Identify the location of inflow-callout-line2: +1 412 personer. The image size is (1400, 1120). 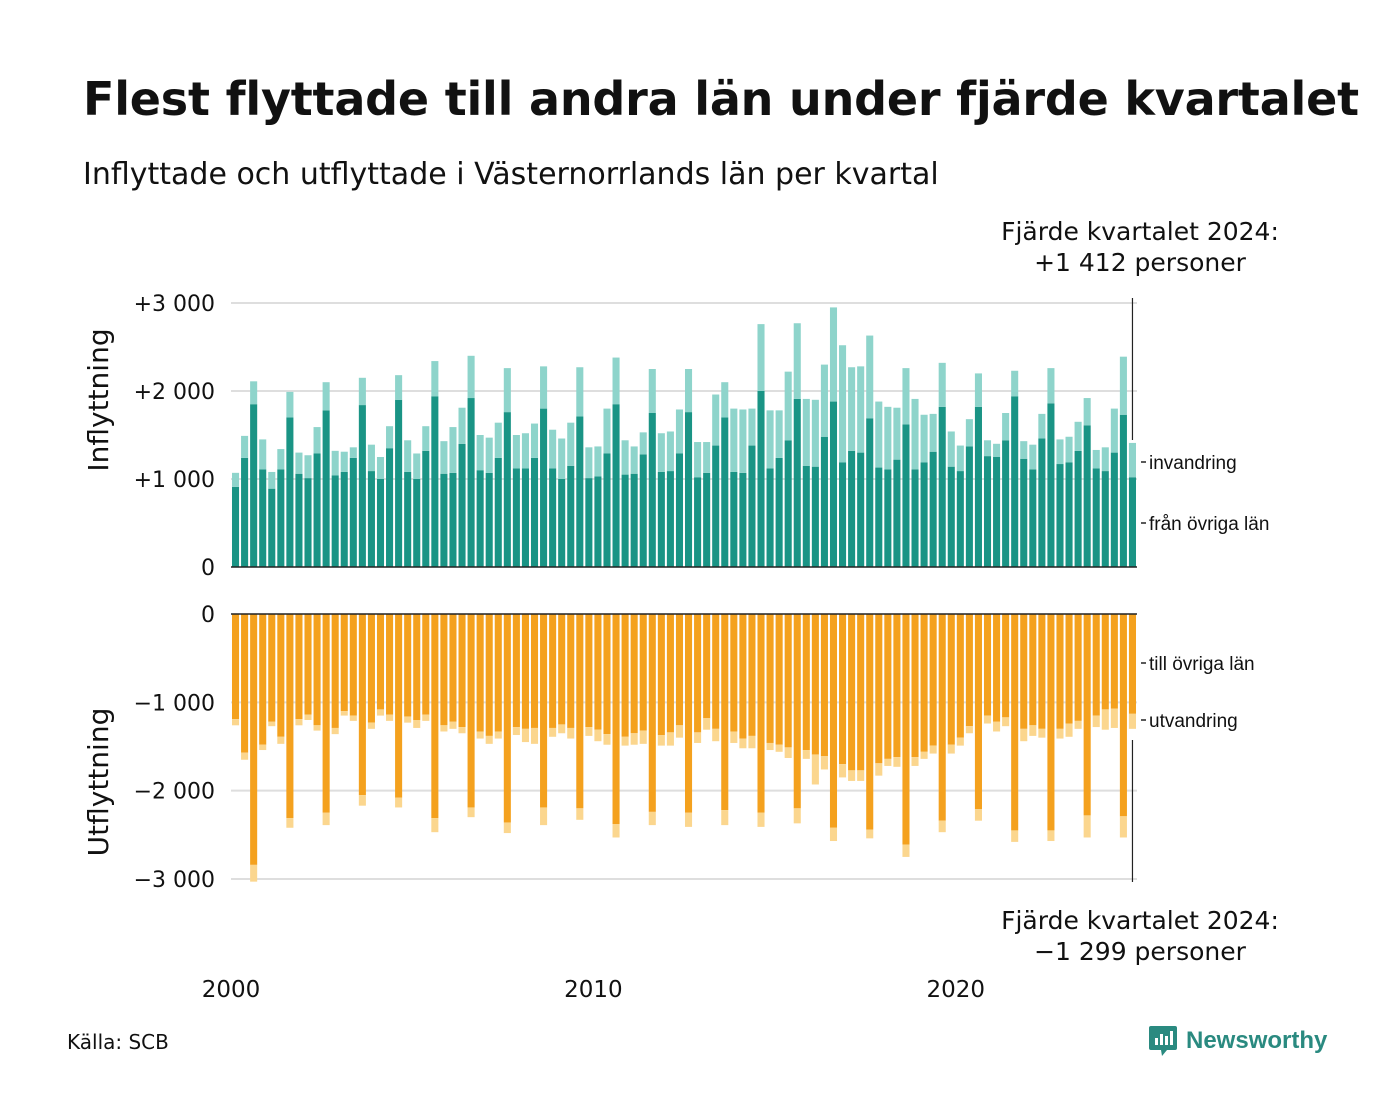
(1140, 262).